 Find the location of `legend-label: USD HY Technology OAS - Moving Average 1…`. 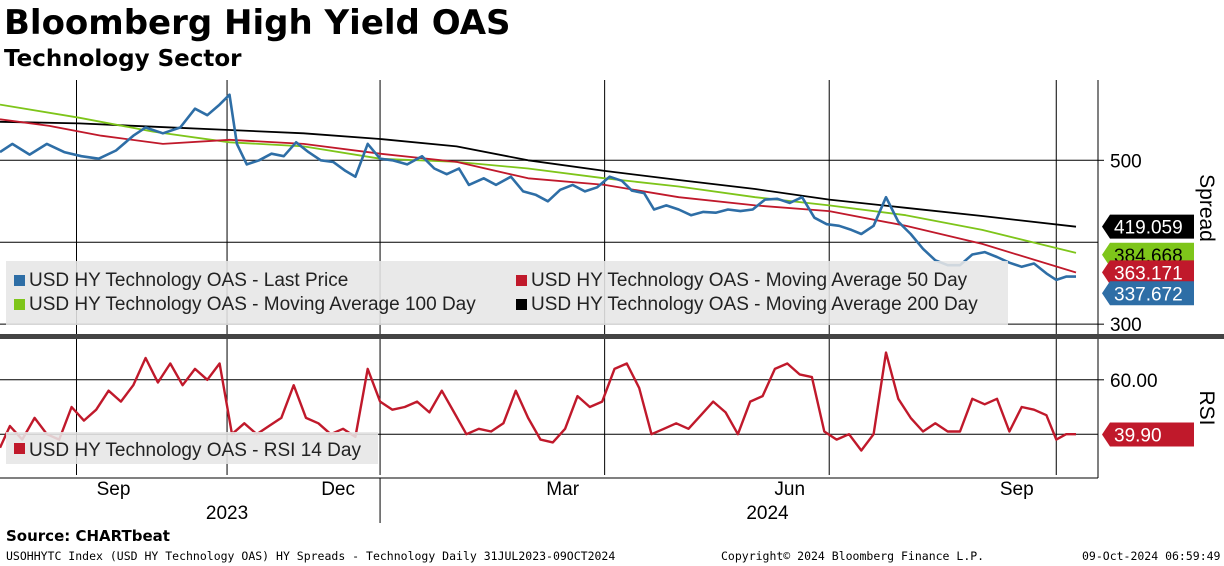

legend-label: USD HY Technology OAS - Moving Average 1… is located at coordinates (252, 304).